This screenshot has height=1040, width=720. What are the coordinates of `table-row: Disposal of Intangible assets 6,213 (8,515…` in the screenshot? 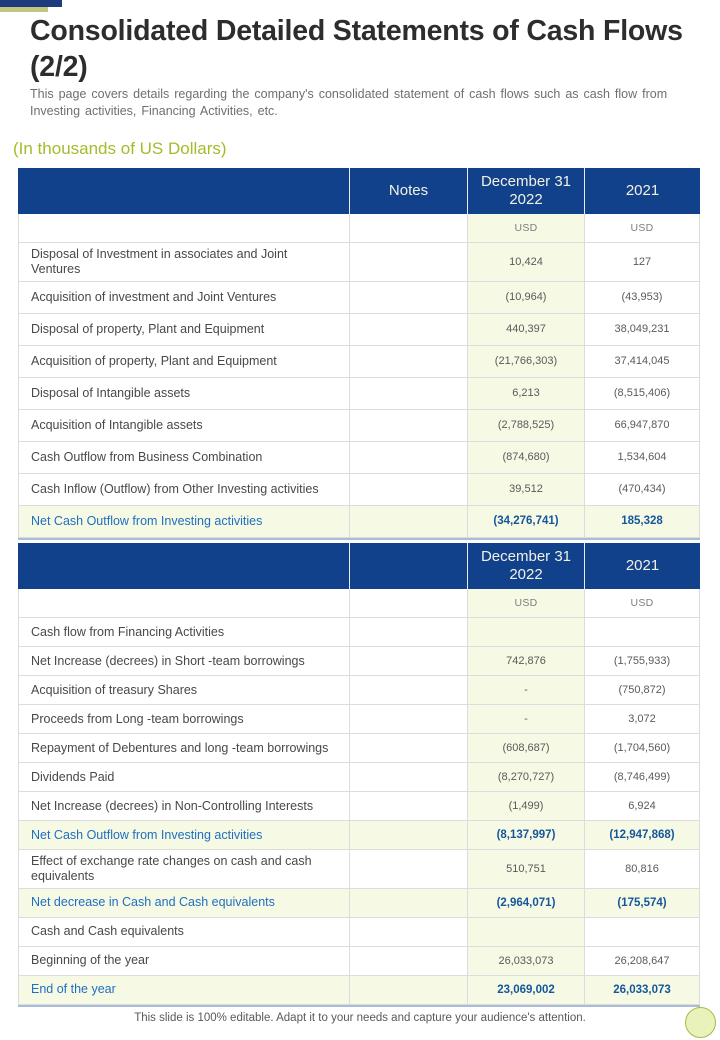 It's located at (359, 393).